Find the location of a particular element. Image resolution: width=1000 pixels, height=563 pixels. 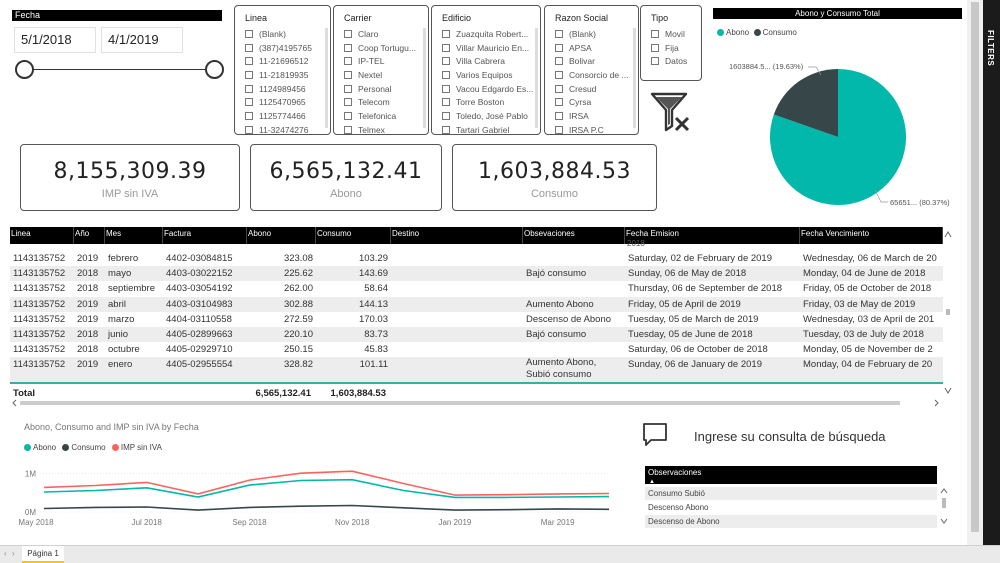

qa-search-input: Ingrese su consulta de búsqueda is located at coordinates (790, 436).